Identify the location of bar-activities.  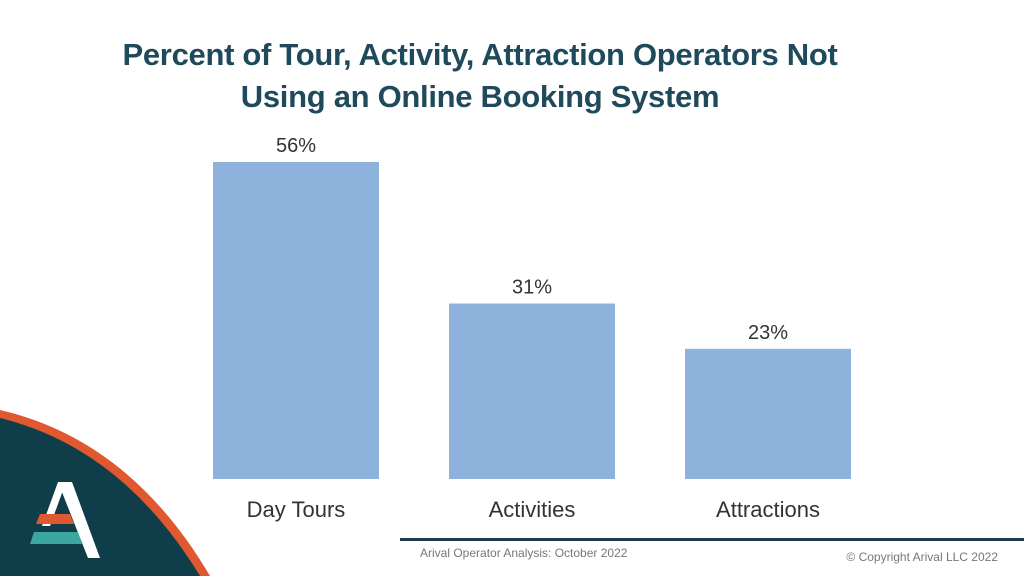
(532, 391).